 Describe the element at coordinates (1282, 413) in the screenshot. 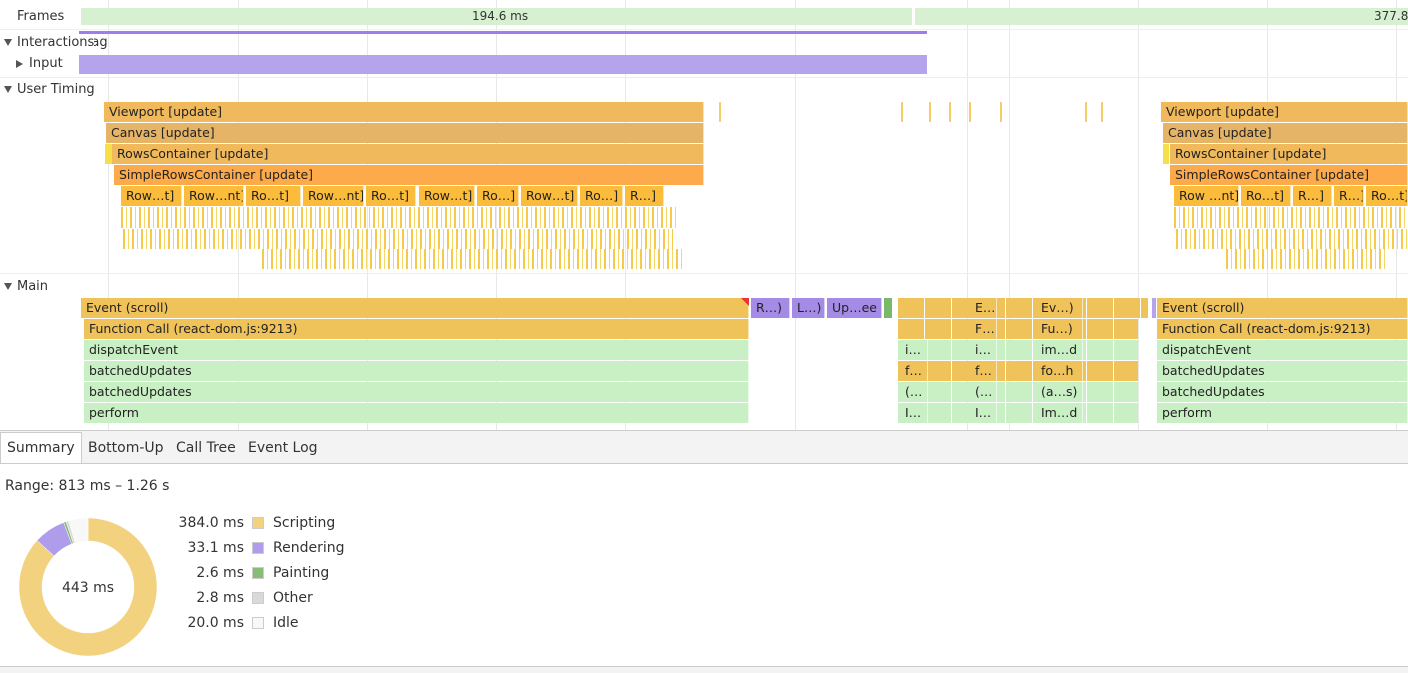

I see `flame-bar: perform` at that location.